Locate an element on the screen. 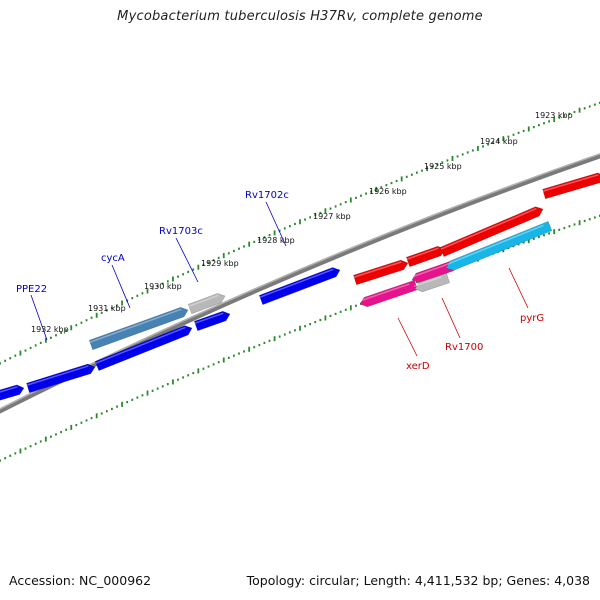 This screenshot has width=600, height=600. gene-label-pyrg: pyrG is located at coordinates (532, 318).